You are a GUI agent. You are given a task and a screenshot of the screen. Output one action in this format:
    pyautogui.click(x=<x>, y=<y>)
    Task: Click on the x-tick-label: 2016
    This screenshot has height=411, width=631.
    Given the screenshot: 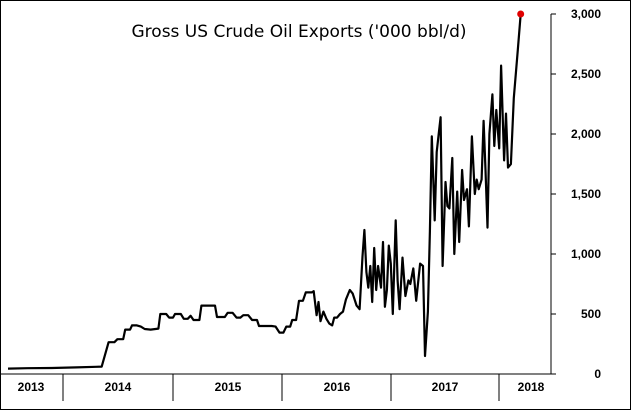 What is the action you would take?
    pyautogui.click(x=337, y=387)
    